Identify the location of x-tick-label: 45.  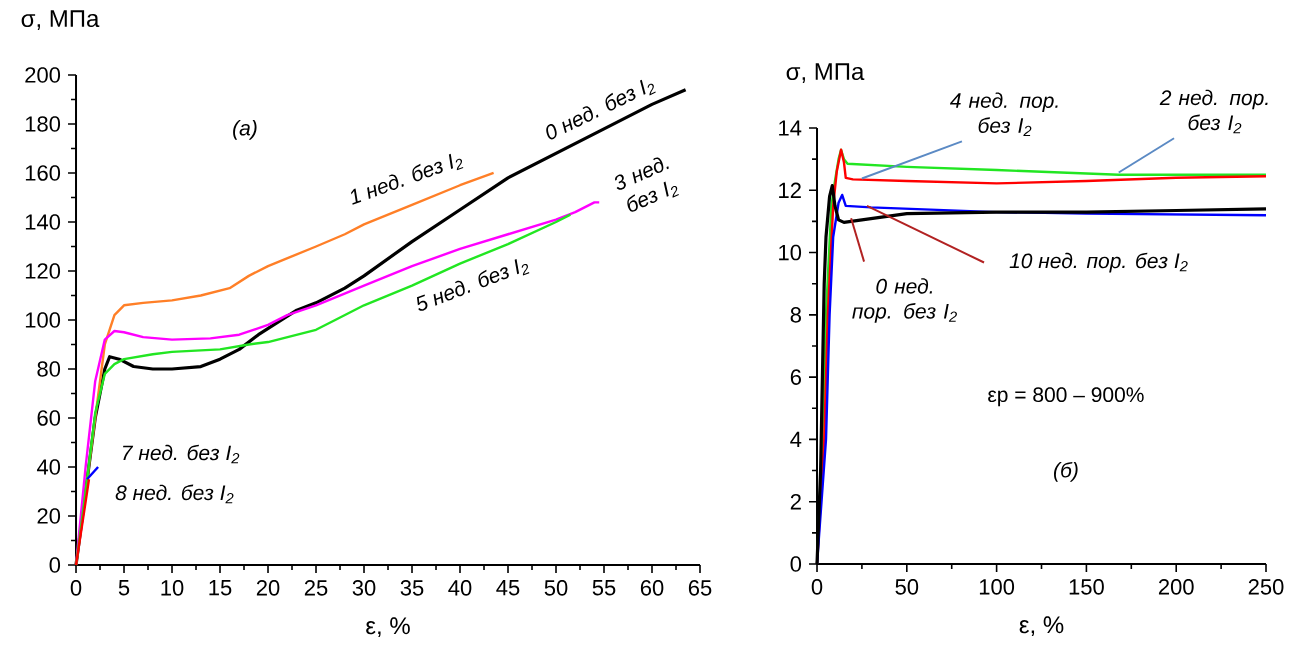
(508, 588).